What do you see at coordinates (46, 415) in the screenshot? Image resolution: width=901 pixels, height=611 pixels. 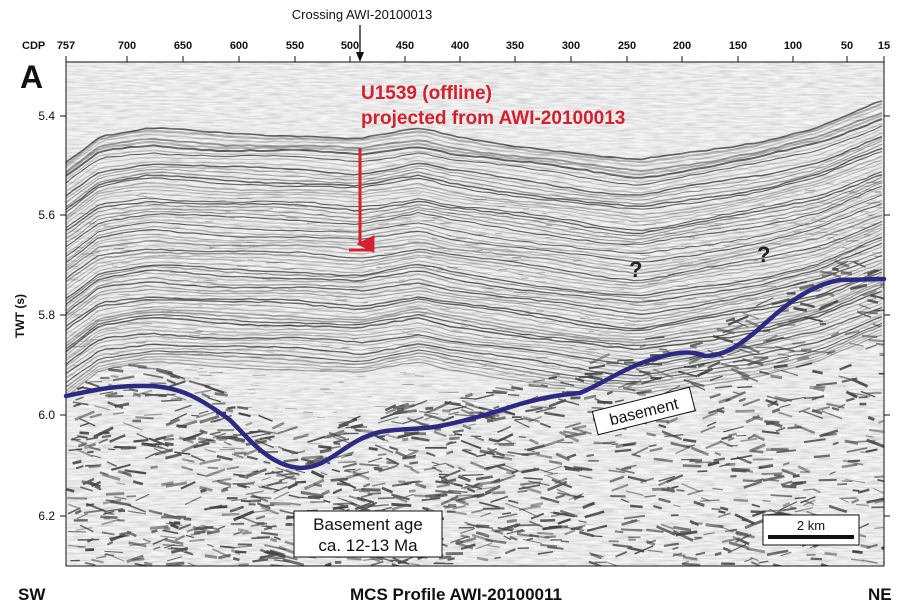 I see `y-tick-label: 6.0` at bounding box center [46, 415].